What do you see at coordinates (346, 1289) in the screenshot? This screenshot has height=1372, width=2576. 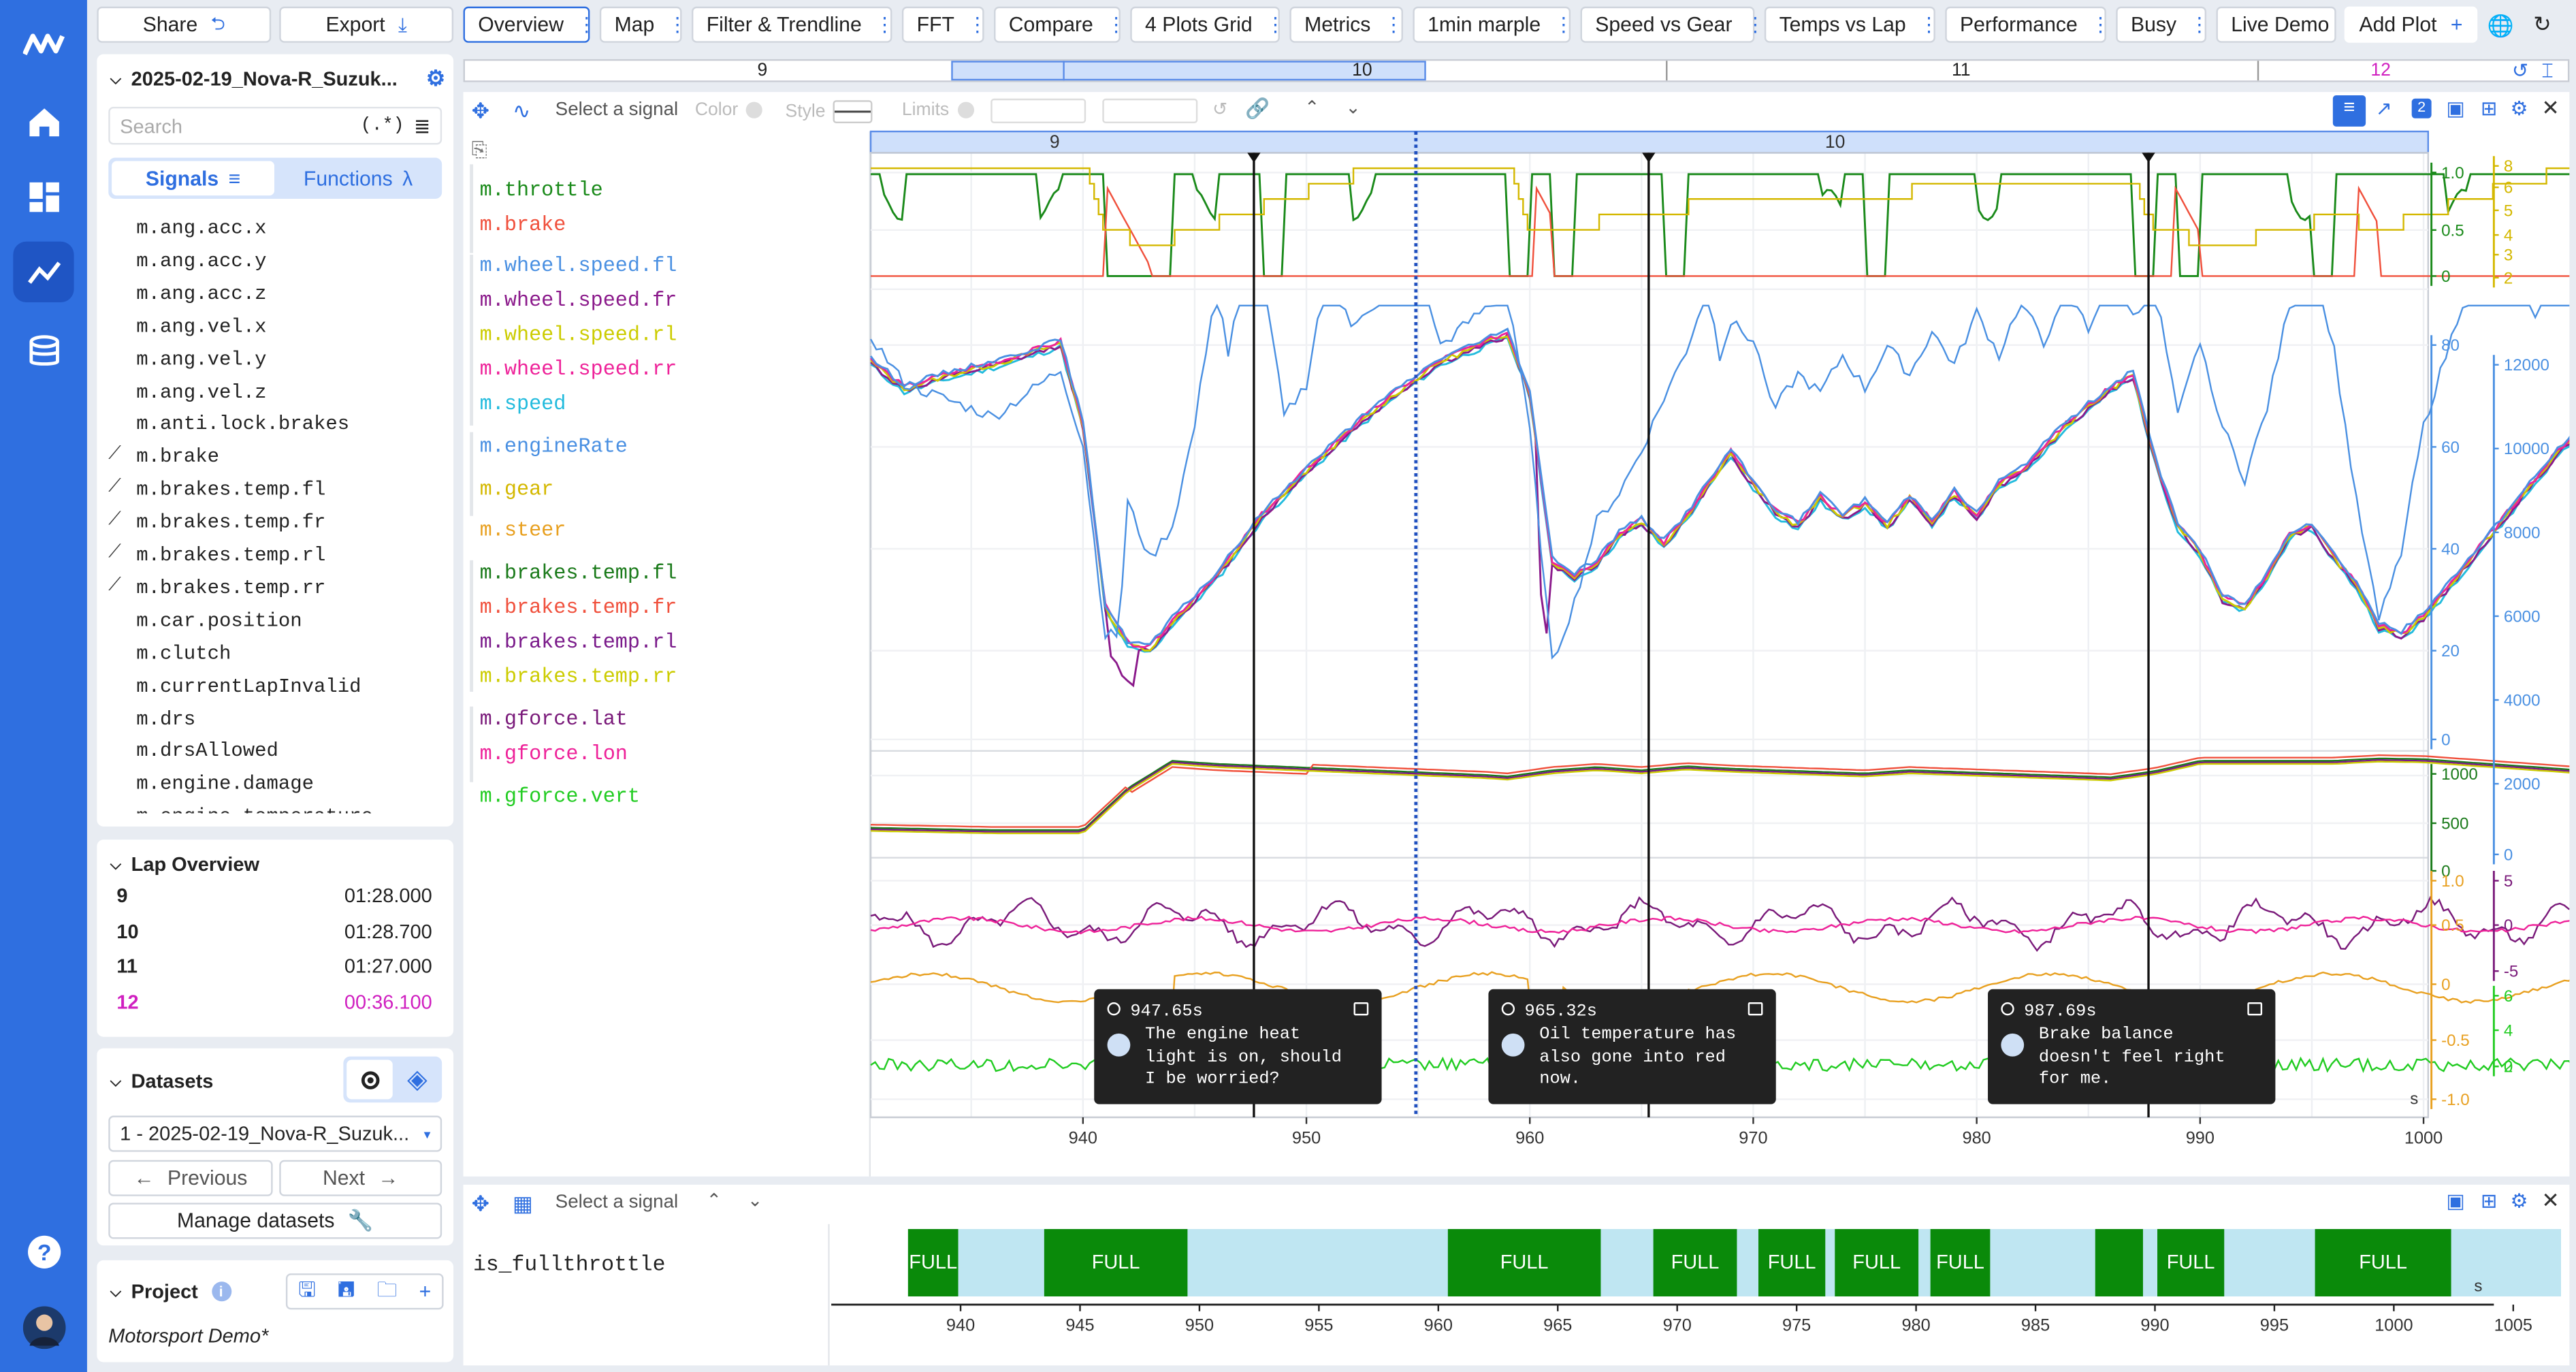 I see `save-as-icon: 🖪` at bounding box center [346, 1289].